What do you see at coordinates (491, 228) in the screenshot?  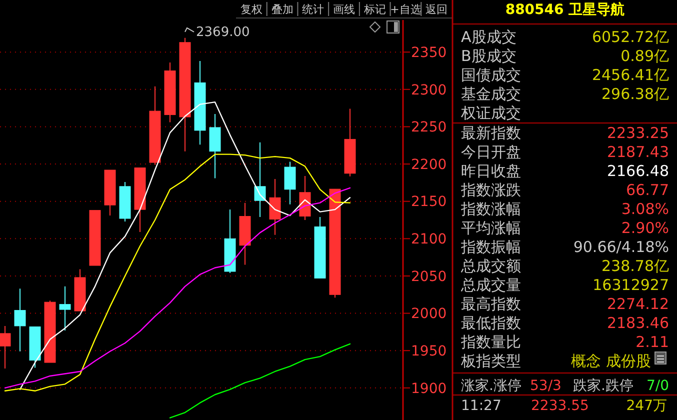 I see `text: 平均涨幅` at bounding box center [491, 228].